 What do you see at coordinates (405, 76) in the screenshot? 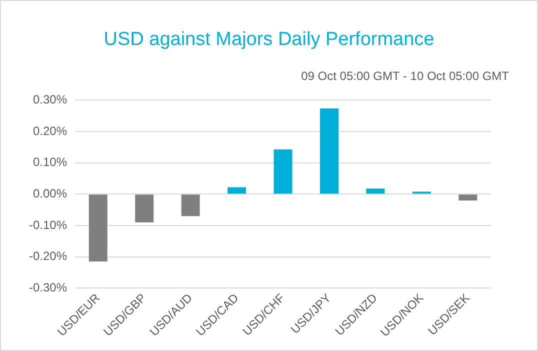
I see `chart-subtitle: 09 Oct 05:00 GMT - 10 Oct 05:00 GMT` at bounding box center [405, 76].